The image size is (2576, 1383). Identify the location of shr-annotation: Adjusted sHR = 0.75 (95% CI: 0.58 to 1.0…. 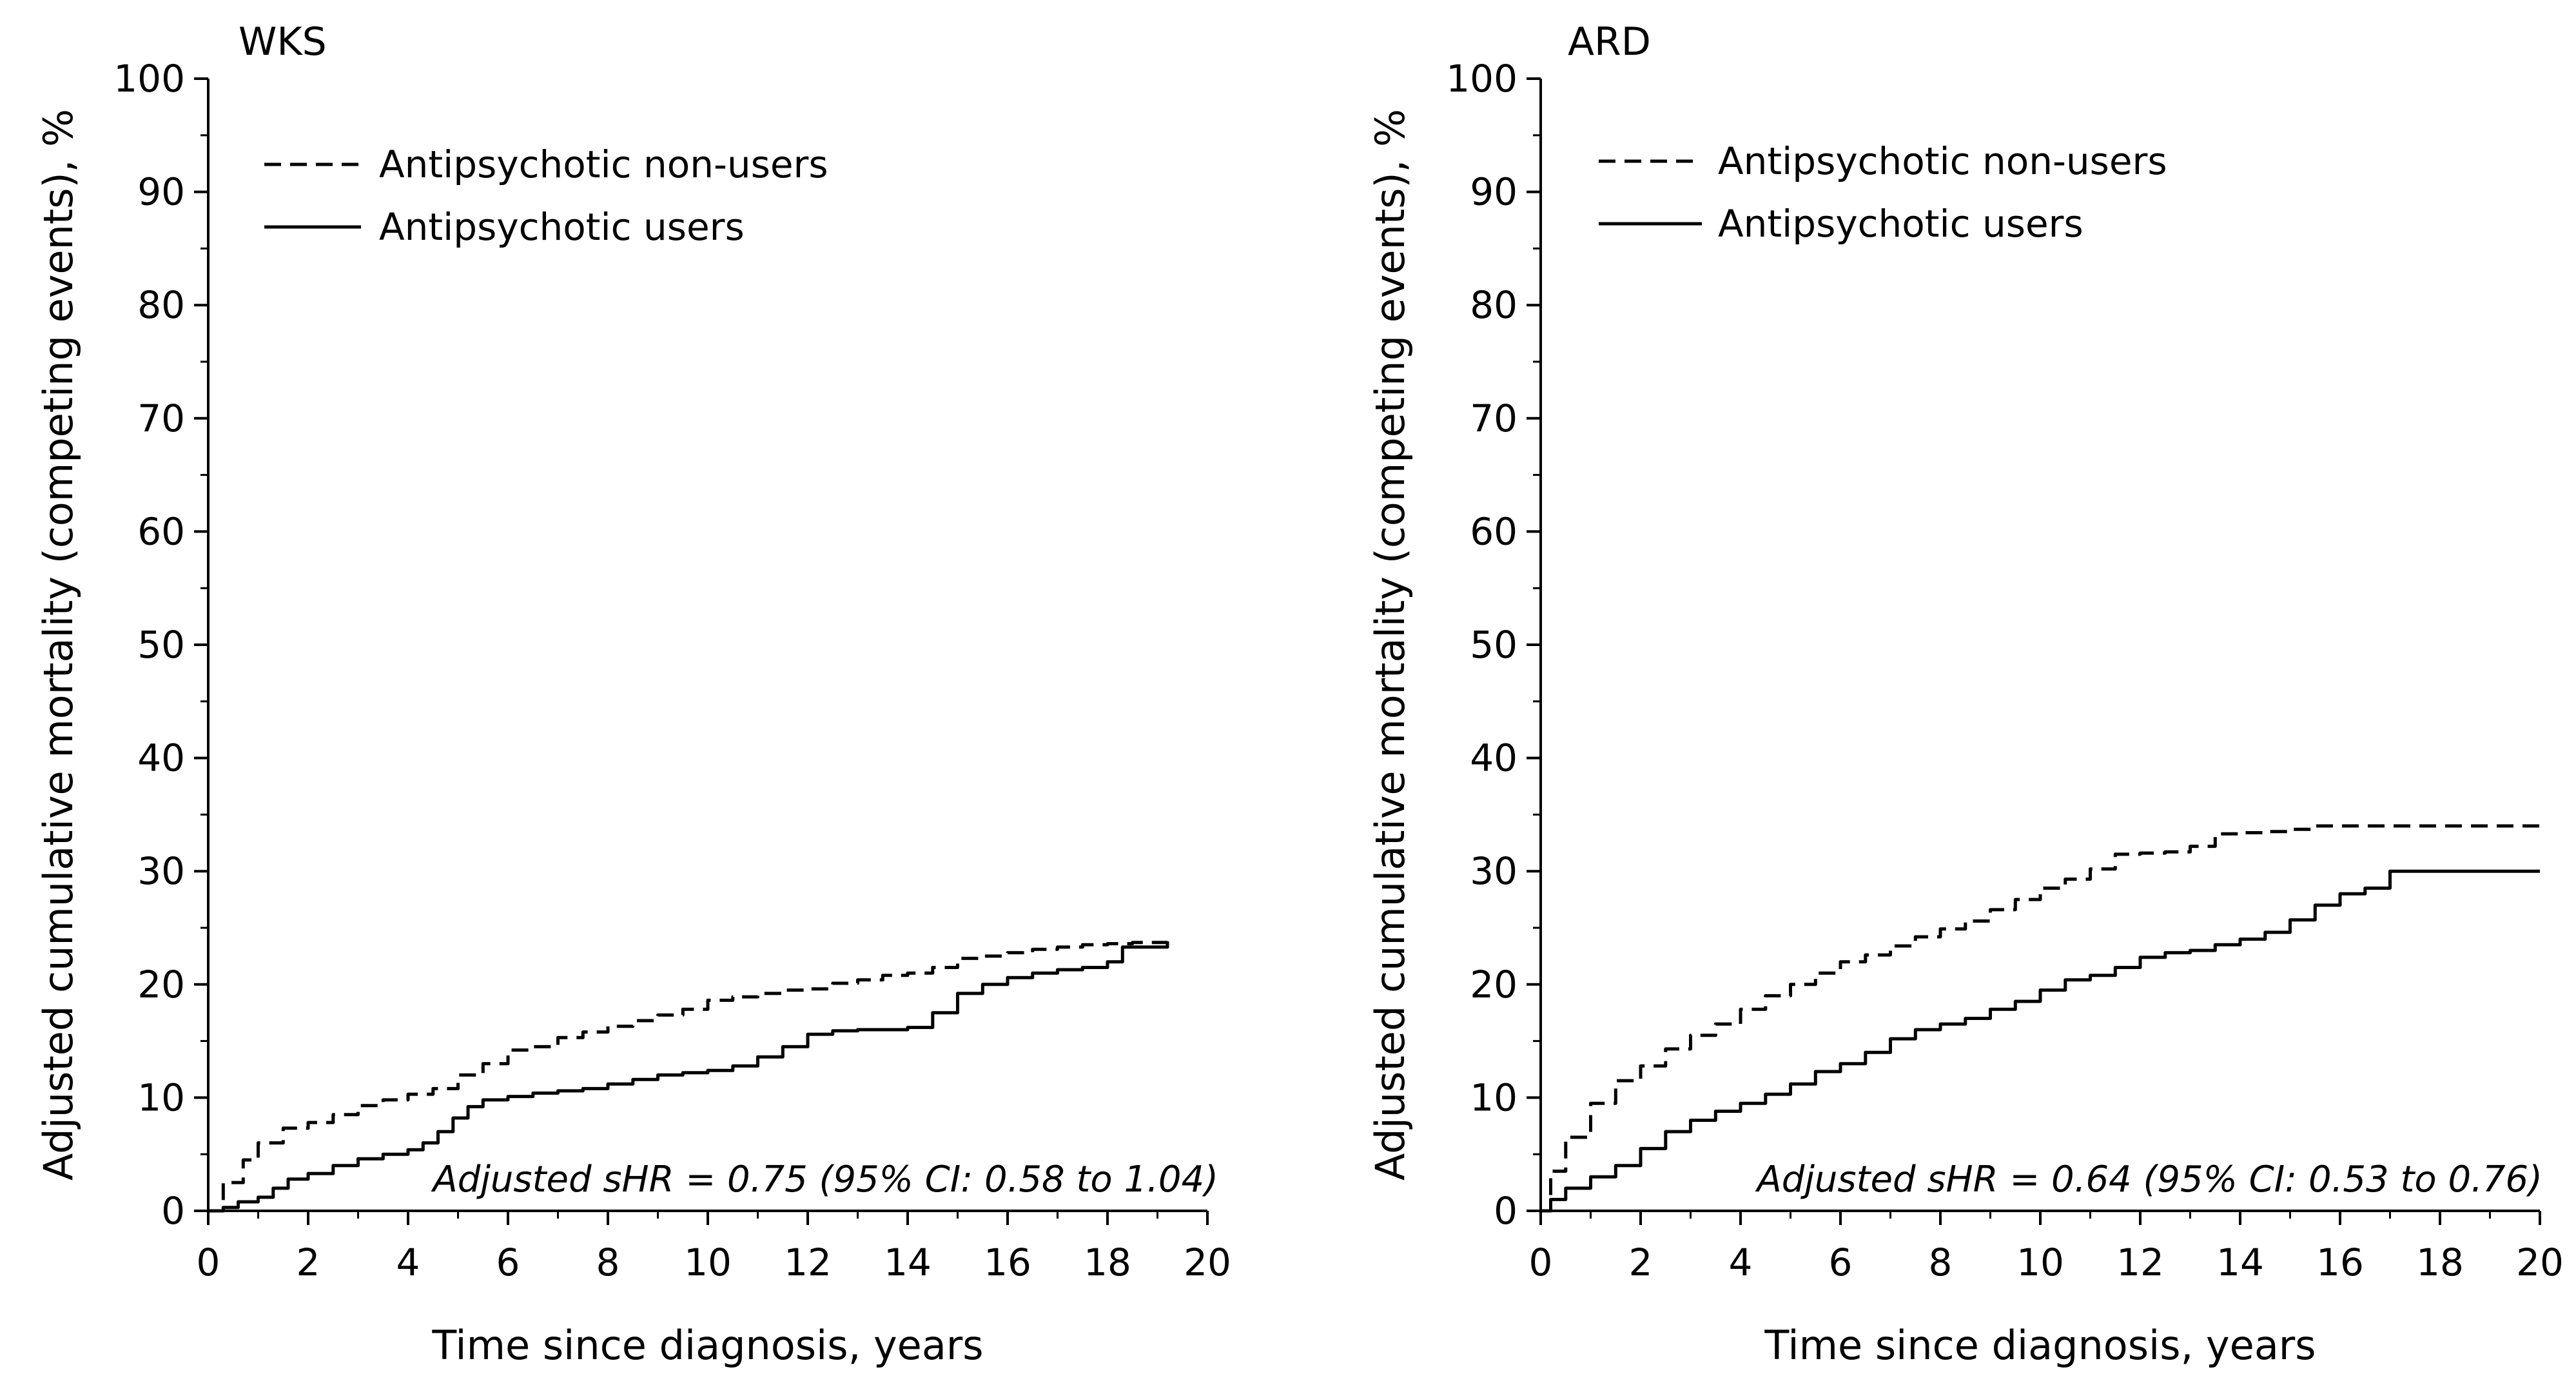
(825, 1180).